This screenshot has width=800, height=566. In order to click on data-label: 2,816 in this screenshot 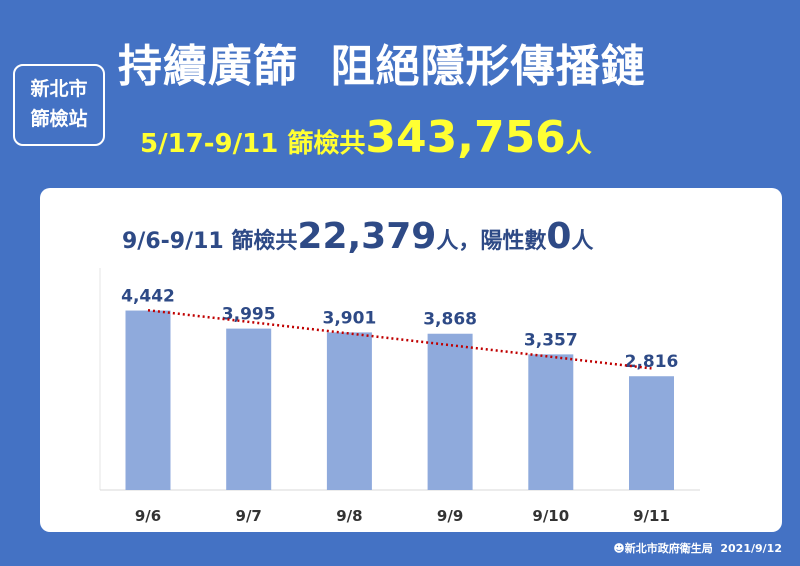, I will do `click(652, 362)`.